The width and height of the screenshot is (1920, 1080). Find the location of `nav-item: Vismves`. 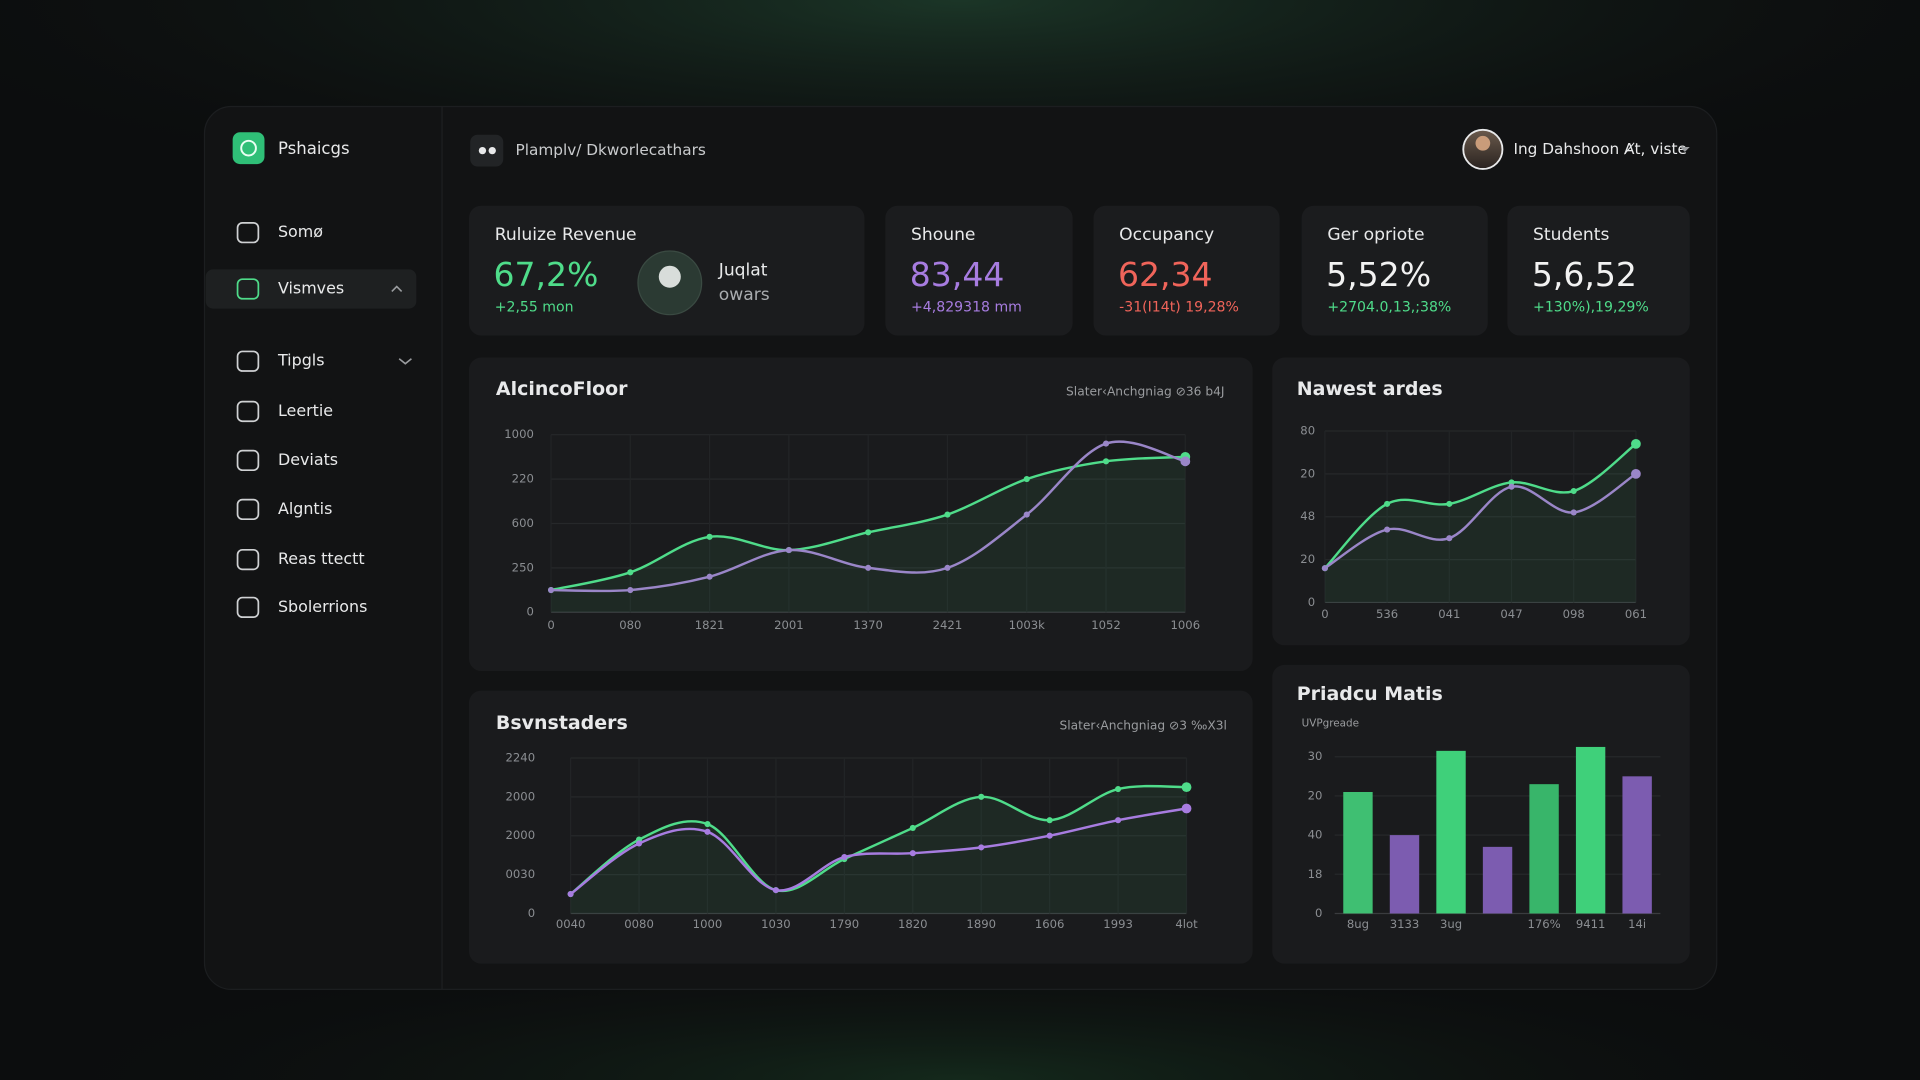

nav-item: Vismves is located at coordinates (311, 287).